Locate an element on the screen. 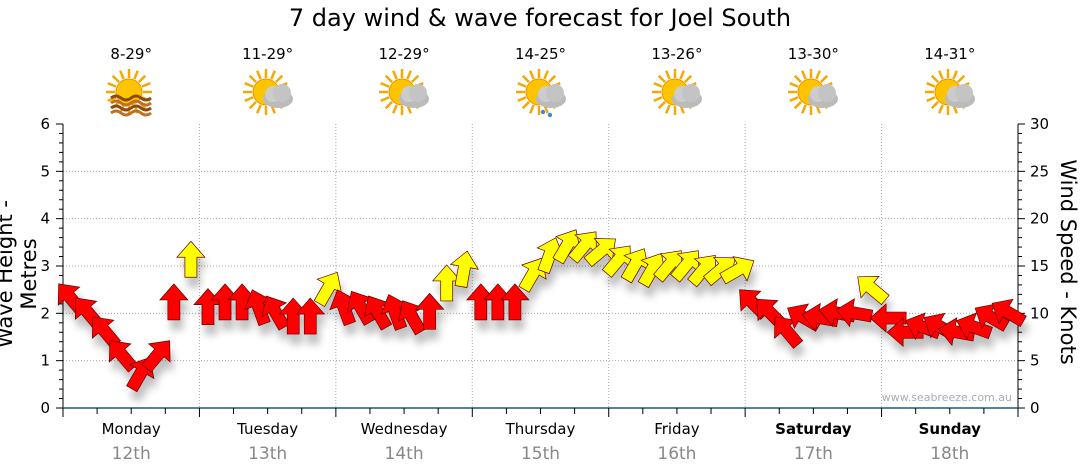 This screenshot has height=475, width=1080. day-label: Wednesday is located at coordinates (404, 429).